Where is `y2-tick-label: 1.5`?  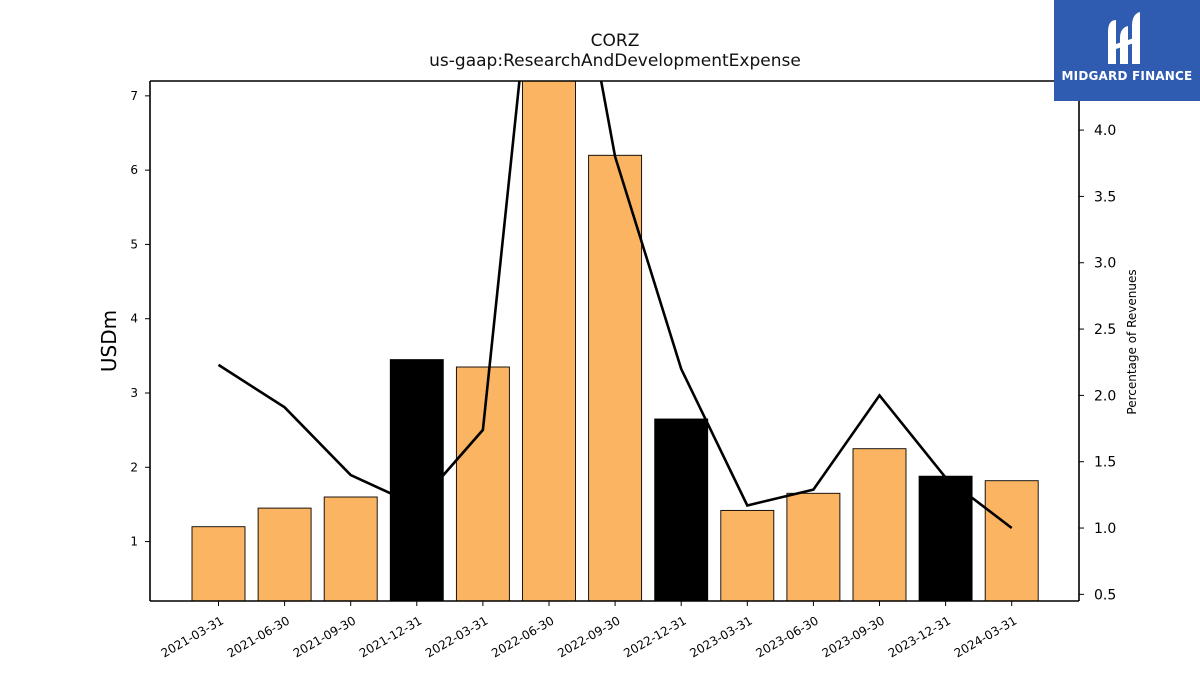 y2-tick-label: 1.5 is located at coordinates (1105, 463).